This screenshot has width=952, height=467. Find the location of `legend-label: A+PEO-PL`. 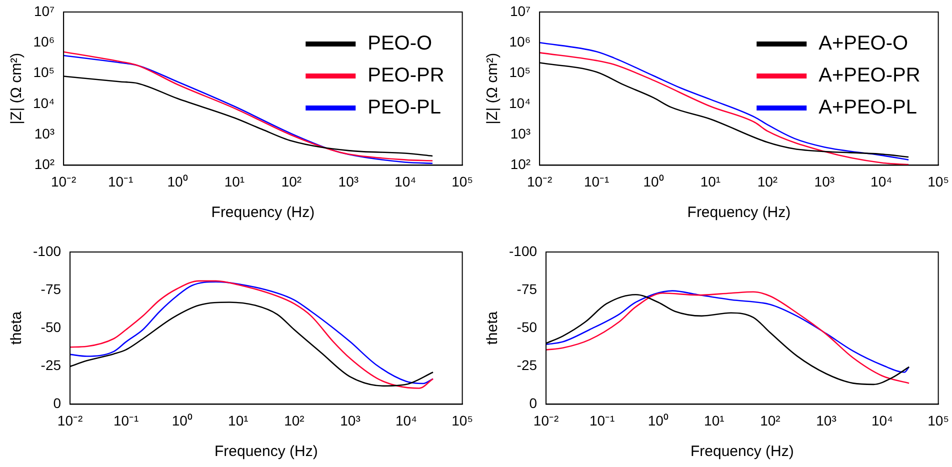

legend-label: A+PEO-PL is located at coordinates (868, 107).